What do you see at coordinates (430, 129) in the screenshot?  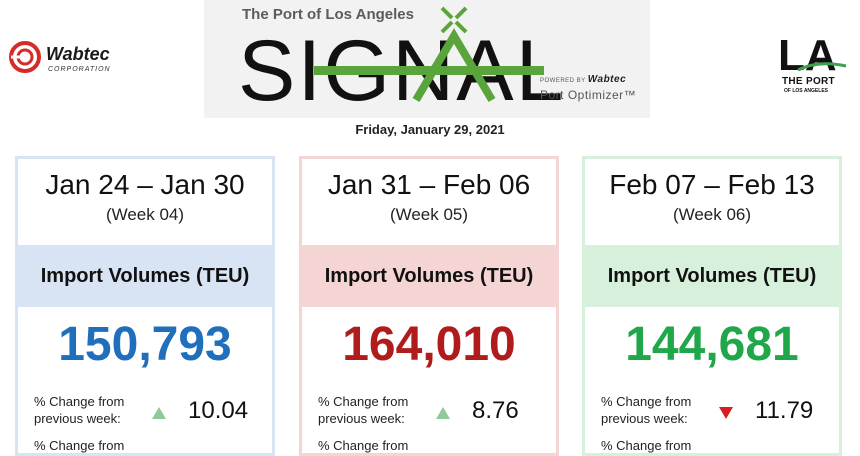 I see `report-date: Friday, January 29, 2021` at bounding box center [430, 129].